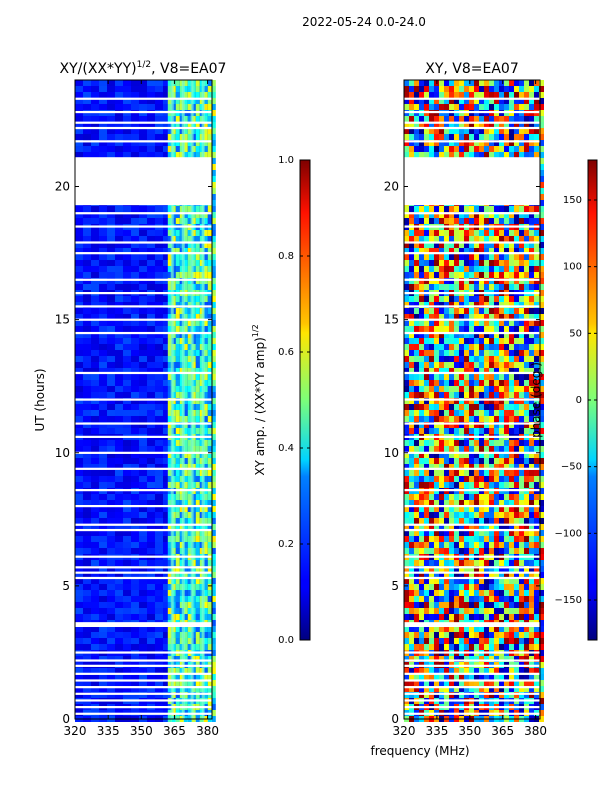 The width and height of the screenshot is (600, 800). Describe the element at coordinates (143, 279) in the screenshot. I see `flagged-row` at that location.